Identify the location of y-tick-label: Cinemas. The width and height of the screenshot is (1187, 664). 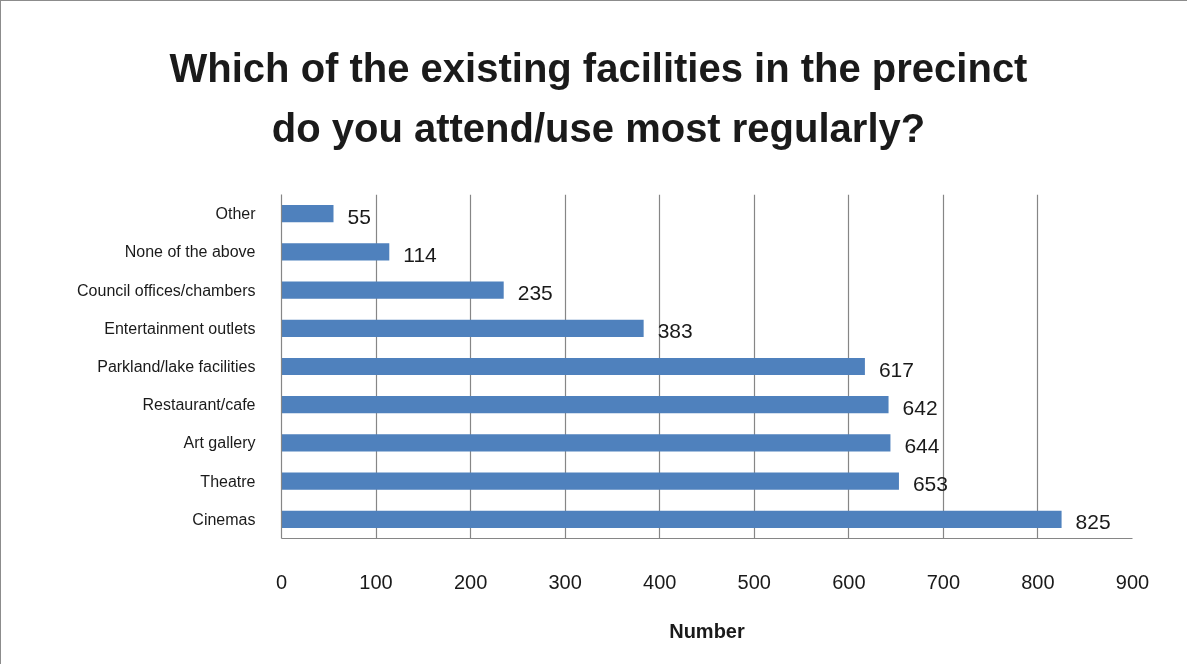
(224, 519).